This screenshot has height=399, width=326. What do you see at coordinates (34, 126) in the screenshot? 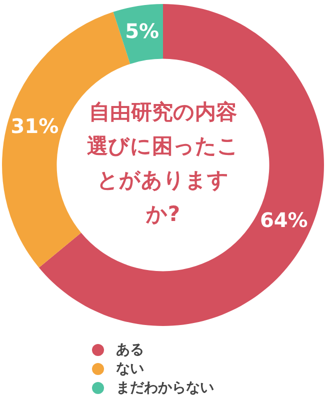
I see `data-label: 31%` at bounding box center [34, 126].